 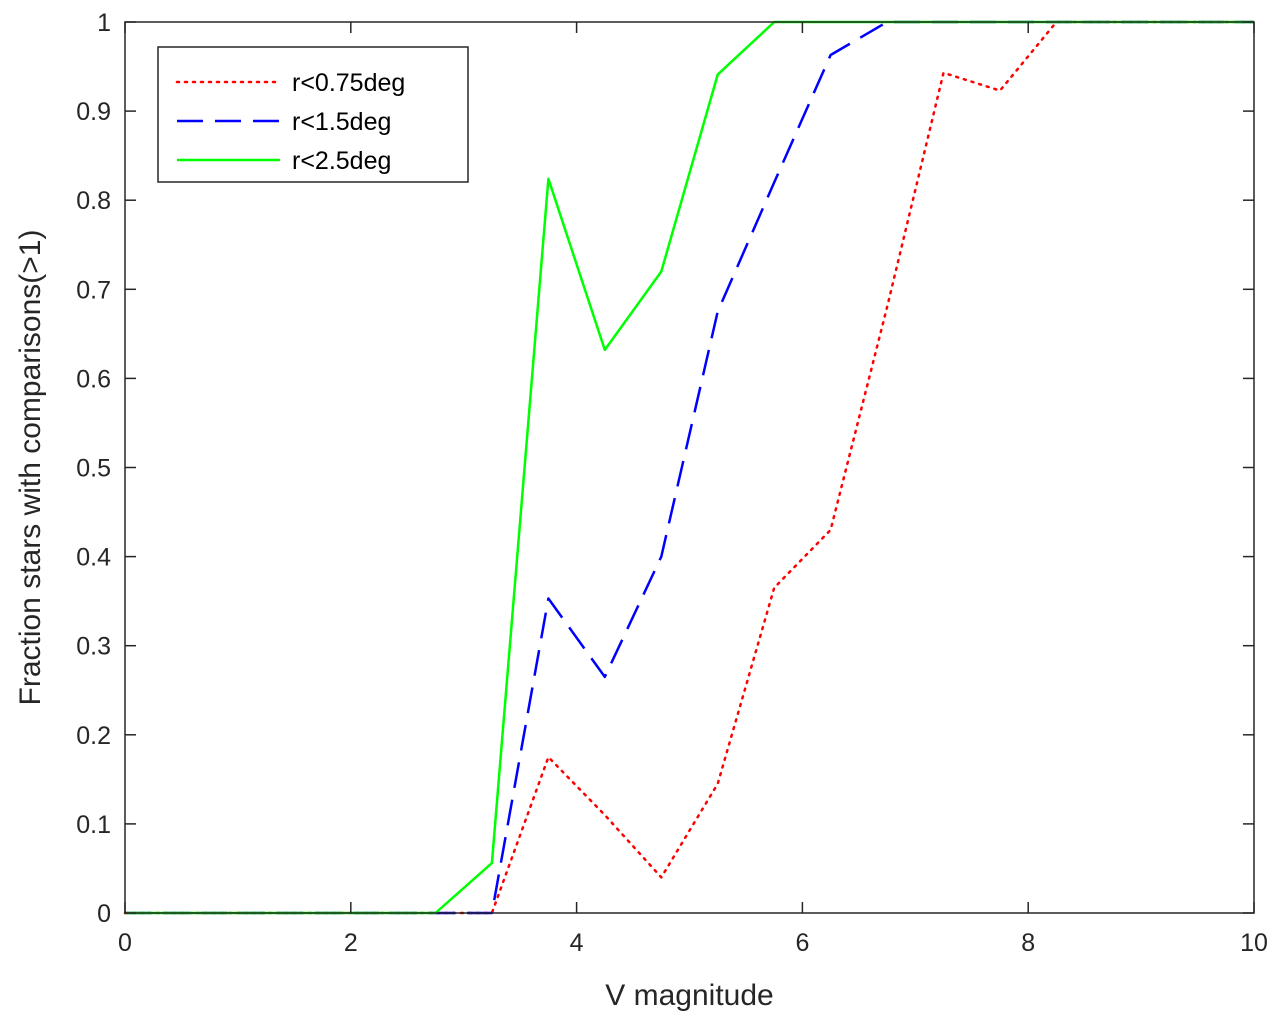 What do you see at coordinates (348, 83) in the screenshot?
I see `legend-label-0: r<0.75deg` at bounding box center [348, 83].